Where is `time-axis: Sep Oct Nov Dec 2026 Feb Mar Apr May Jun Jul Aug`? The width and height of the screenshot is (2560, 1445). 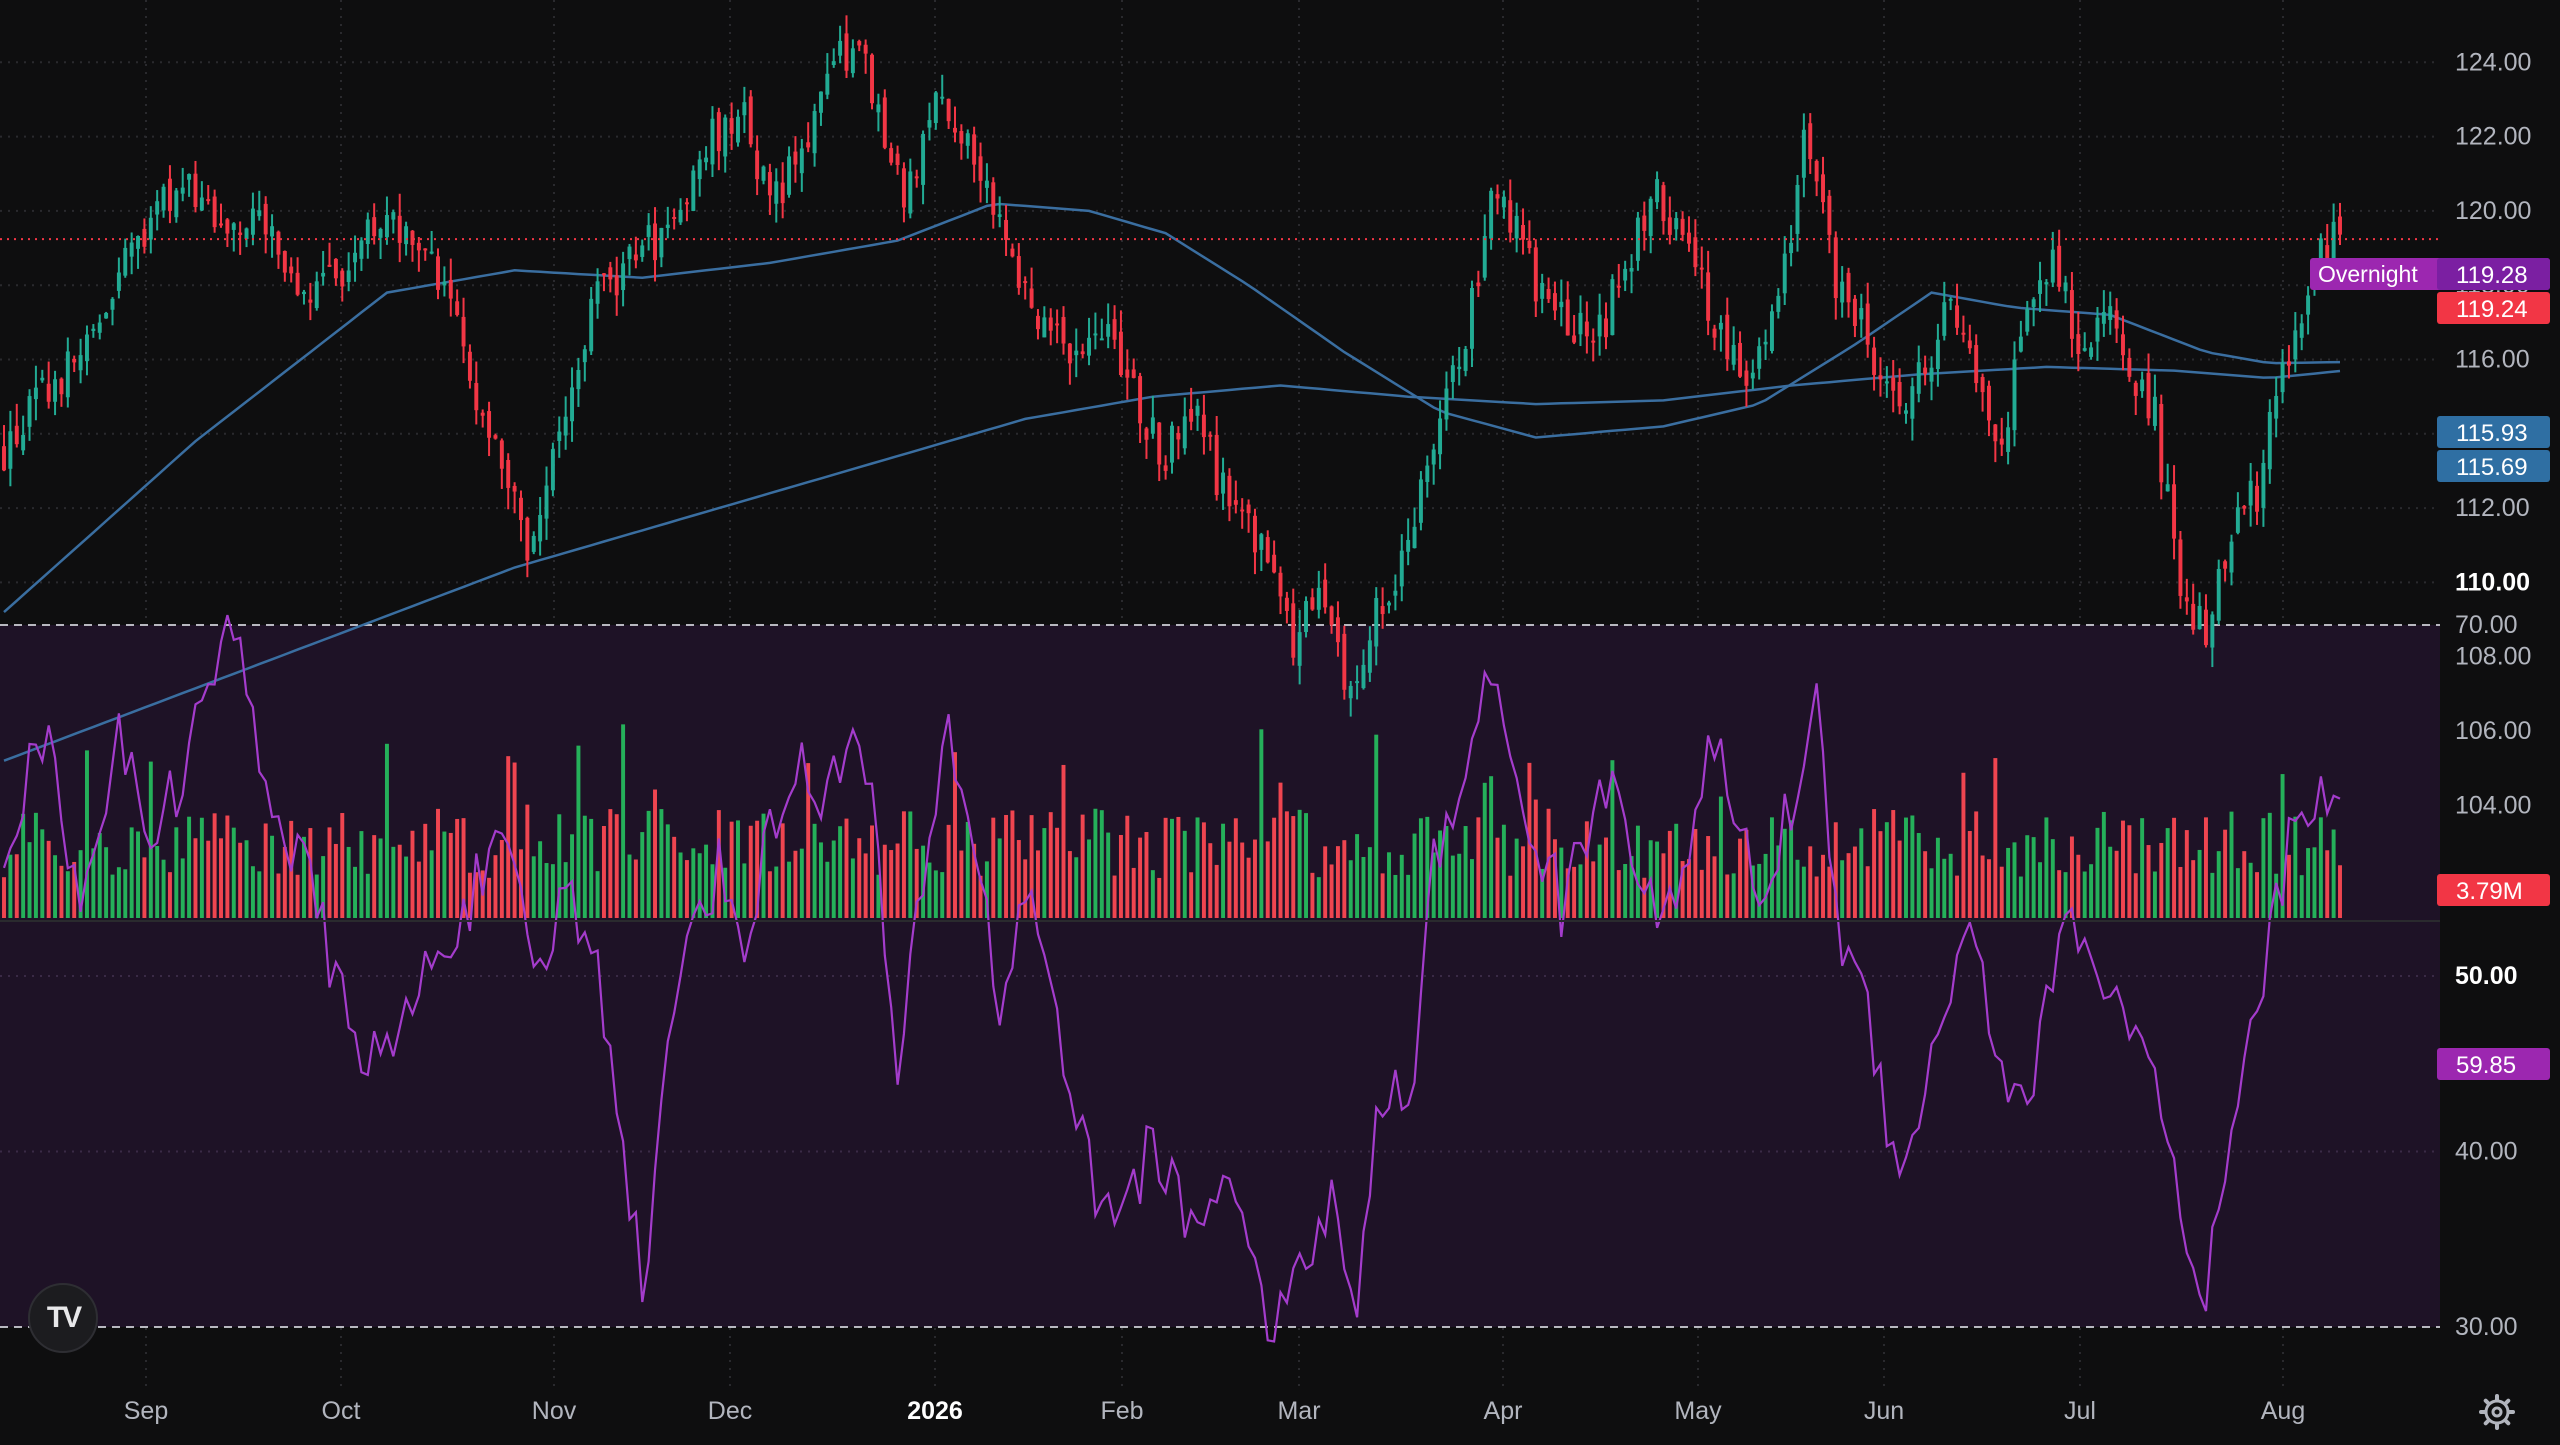 time-axis: Sep Oct Nov Dec 2026 Feb Mar Apr May Jun Jul Aug is located at coordinates (1214, 1411).